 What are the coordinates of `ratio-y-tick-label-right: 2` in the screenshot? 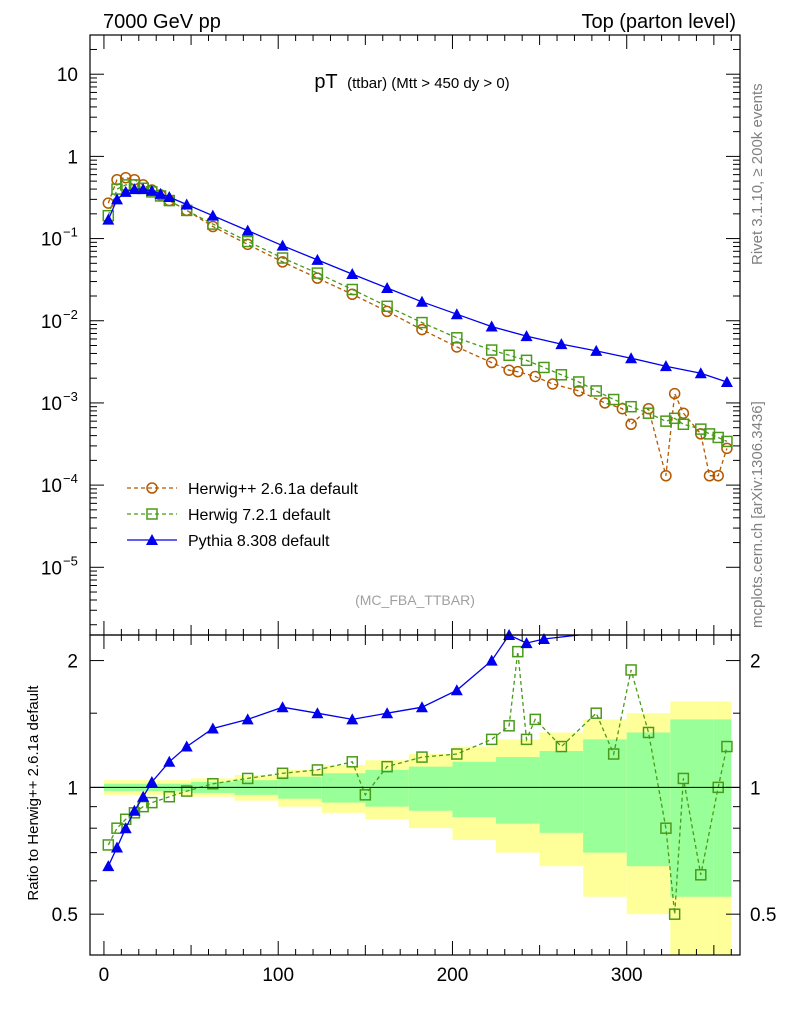 It's located at (755, 662).